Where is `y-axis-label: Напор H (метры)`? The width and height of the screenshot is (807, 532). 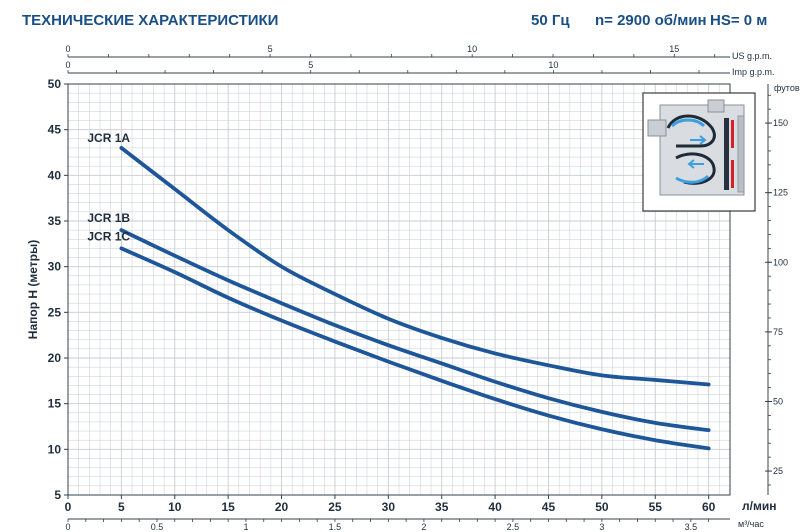 y-axis-label: Напор H (метры) is located at coordinates (33, 289).